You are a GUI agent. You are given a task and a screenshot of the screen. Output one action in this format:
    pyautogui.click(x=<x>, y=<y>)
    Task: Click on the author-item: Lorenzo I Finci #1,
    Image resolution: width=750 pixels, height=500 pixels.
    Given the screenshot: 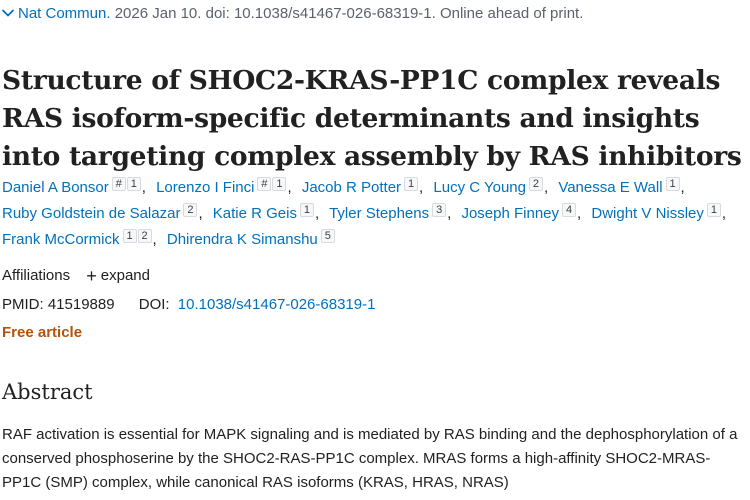 What is the action you would take?
    pyautogui.click(x=227, y=186)
    